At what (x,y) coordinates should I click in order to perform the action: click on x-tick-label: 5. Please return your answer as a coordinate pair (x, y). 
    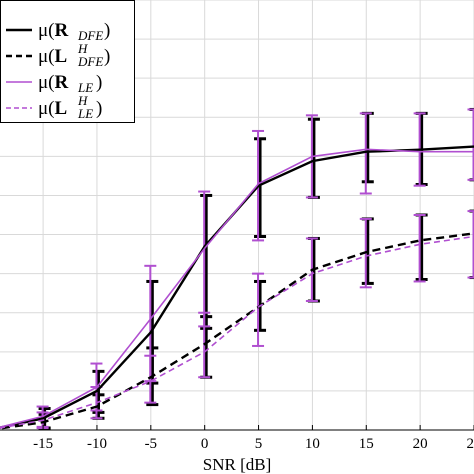
    Looking at the image, I should click on (259, 444).